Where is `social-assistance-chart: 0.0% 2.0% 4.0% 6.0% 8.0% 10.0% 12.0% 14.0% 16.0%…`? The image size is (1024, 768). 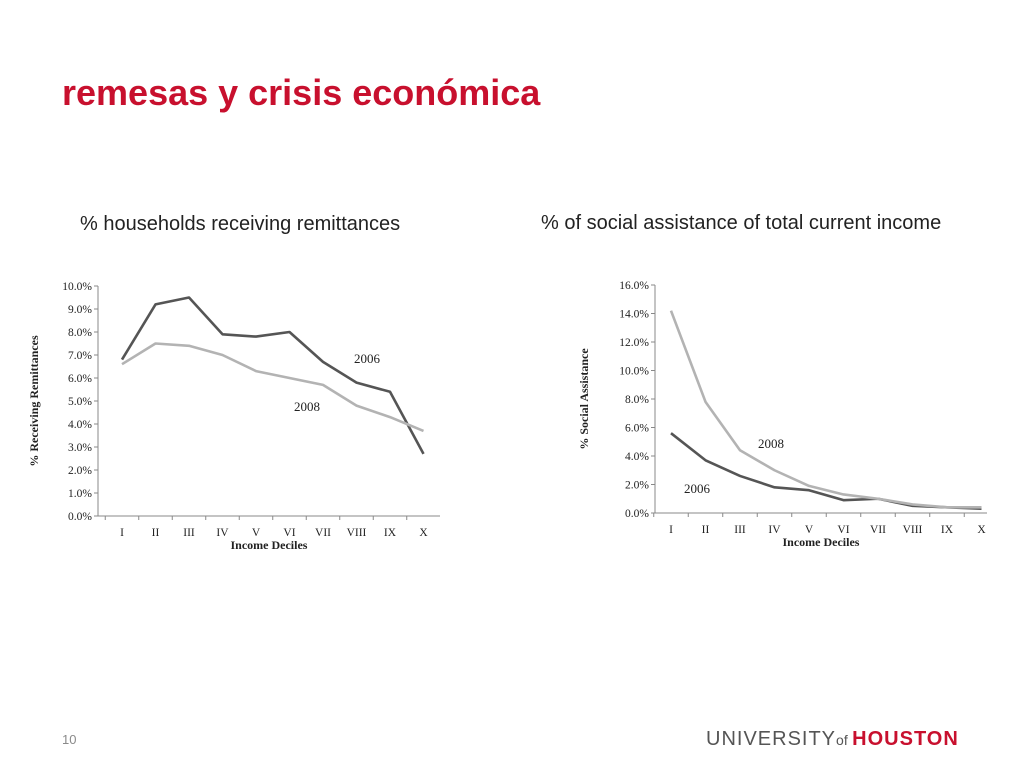
social-assistance-chart: 0.0% 2.0% 4.0% 6.0% 8.0% 10.0% 12.0% 14.0% 16.0%… is located at coordinates (782, 414).